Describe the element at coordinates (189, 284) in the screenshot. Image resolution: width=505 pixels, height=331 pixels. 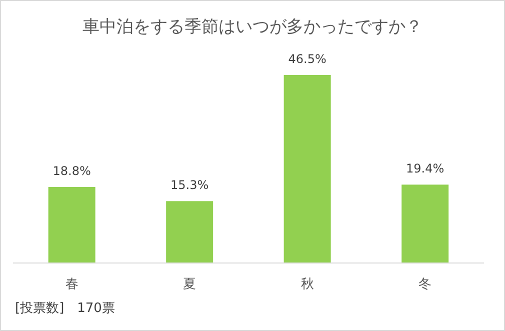
I see `x-tick-label: 夏` at that location.